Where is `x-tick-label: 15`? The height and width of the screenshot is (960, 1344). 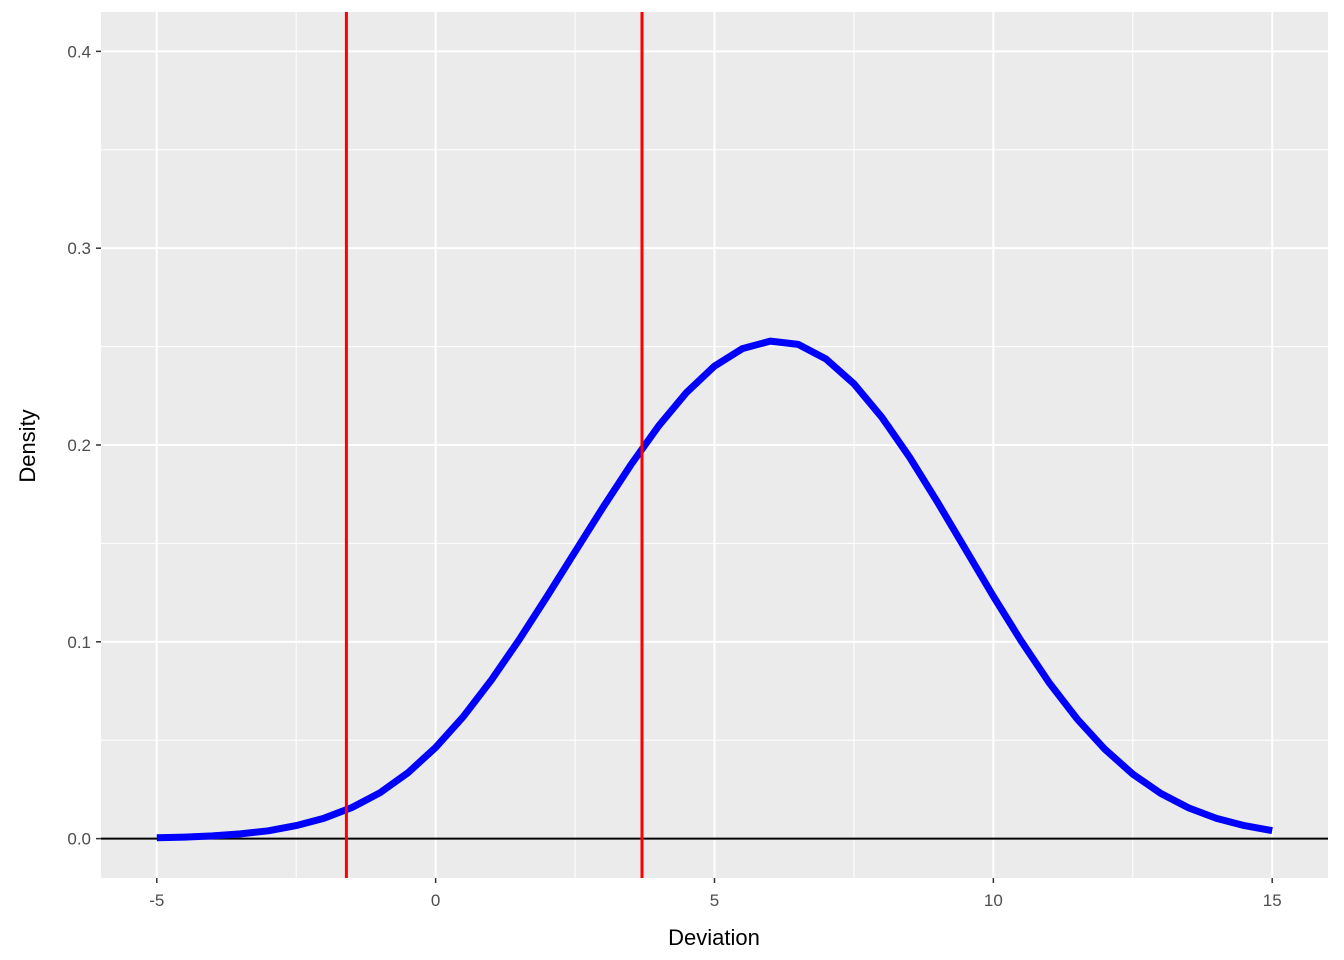 x-tick-label: 15 is located at coordinates (1272, 900).